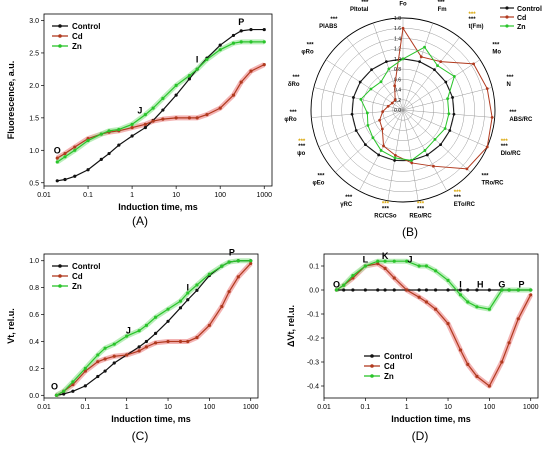 The width and height of the screenshot is (550, 450). Describe the element at coordinates (403, 4) in the screenshot. I see `radar-axis-label: Fo` at that location.